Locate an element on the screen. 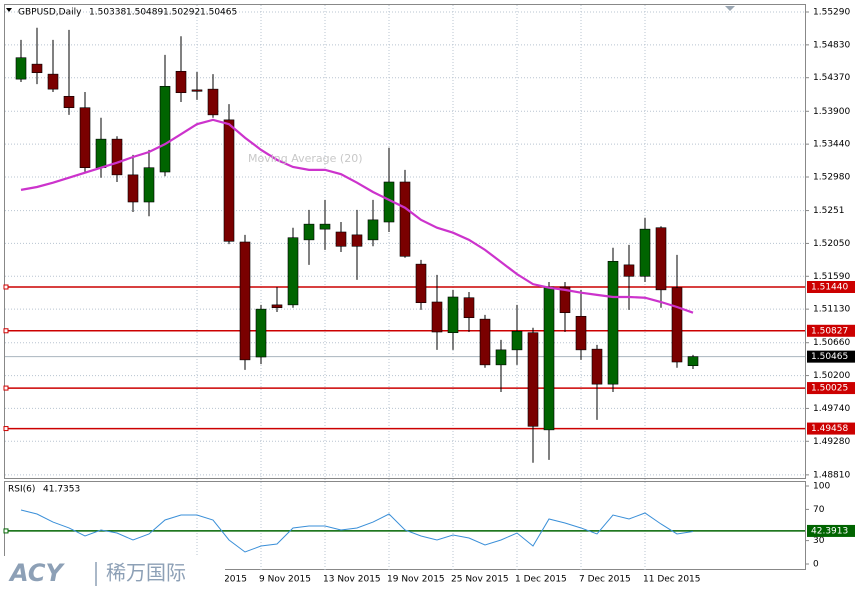  x-tick-label: 7 Dec 2015 is located at coordinates (605, 580).